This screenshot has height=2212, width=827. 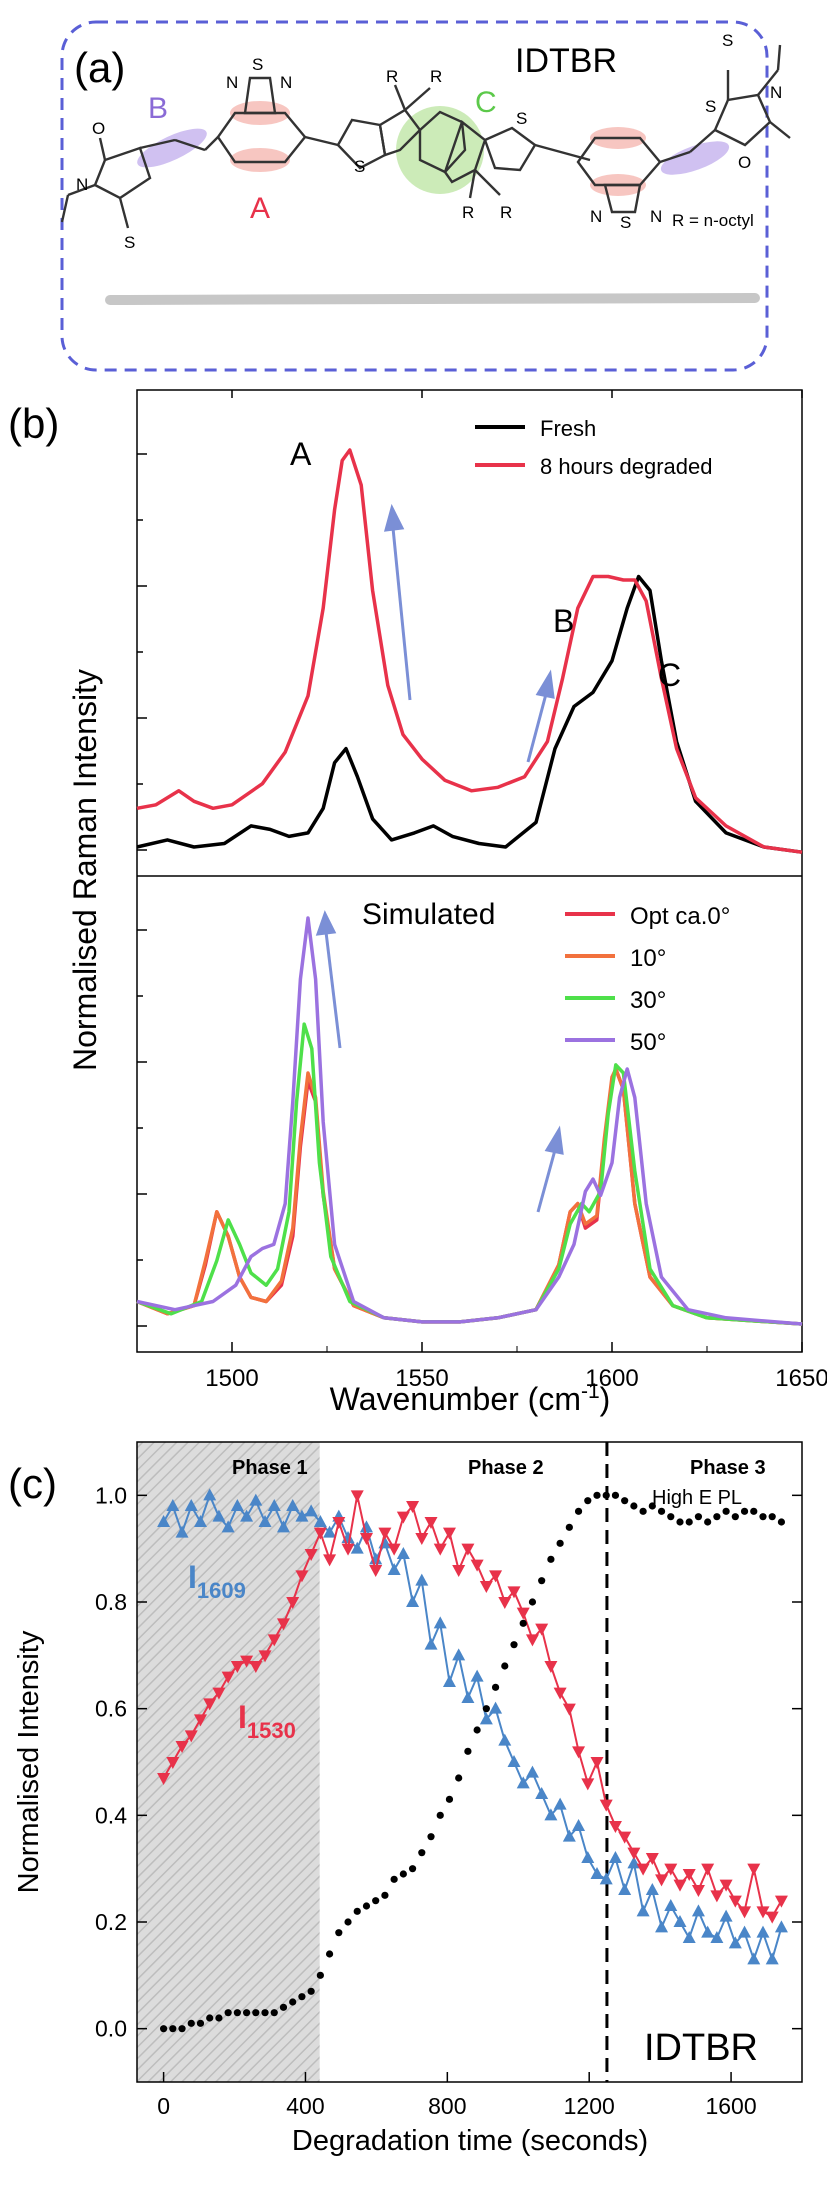 I want to click on unit-label-b: B, so click(x=158, y=108).